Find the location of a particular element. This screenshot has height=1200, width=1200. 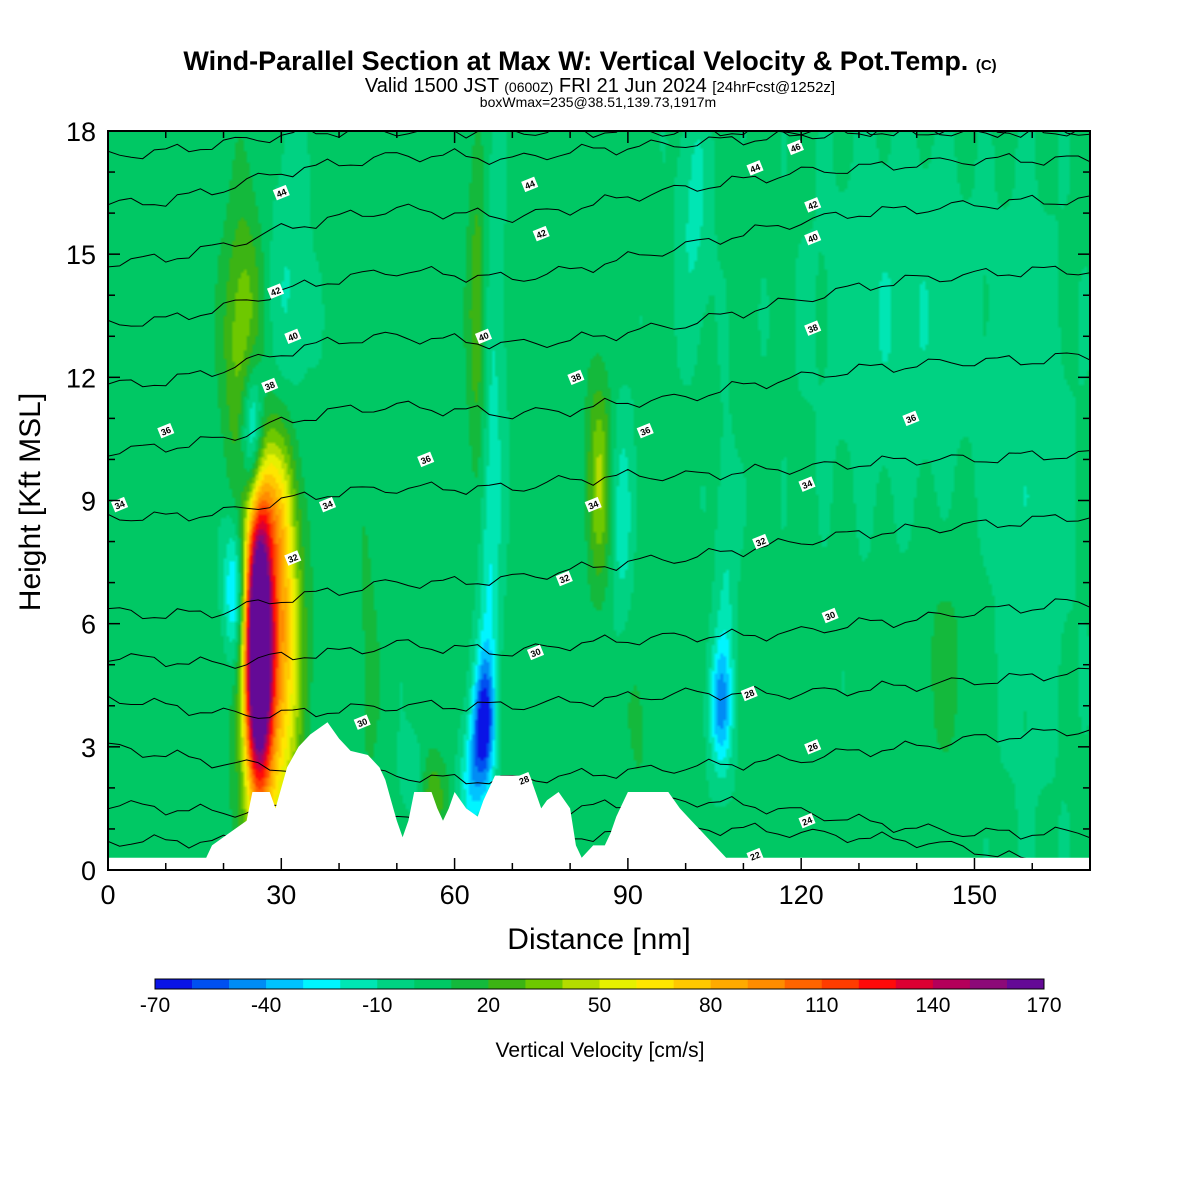

svg-text: 46 is located at coordinates (795, 147).